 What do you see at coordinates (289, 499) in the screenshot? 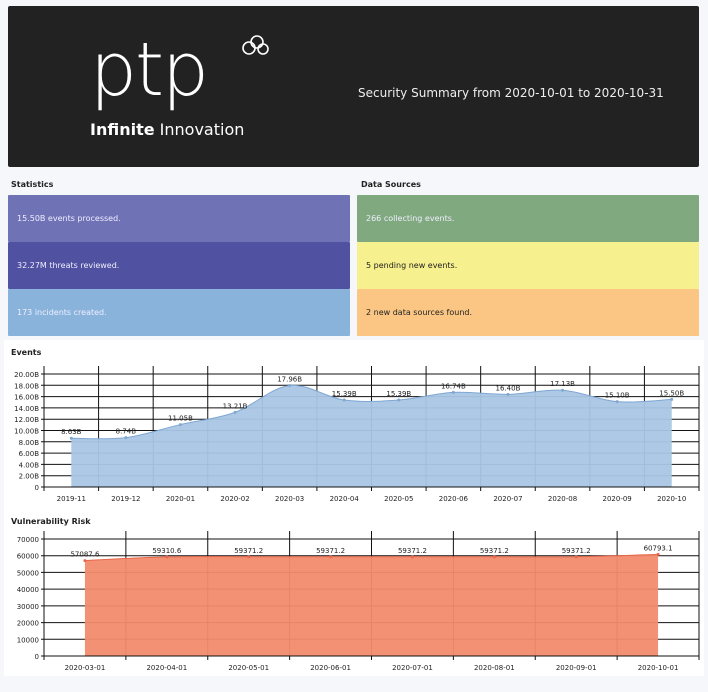
I see `x-tick-label: 2020-03` at bounding box center [289, 499].